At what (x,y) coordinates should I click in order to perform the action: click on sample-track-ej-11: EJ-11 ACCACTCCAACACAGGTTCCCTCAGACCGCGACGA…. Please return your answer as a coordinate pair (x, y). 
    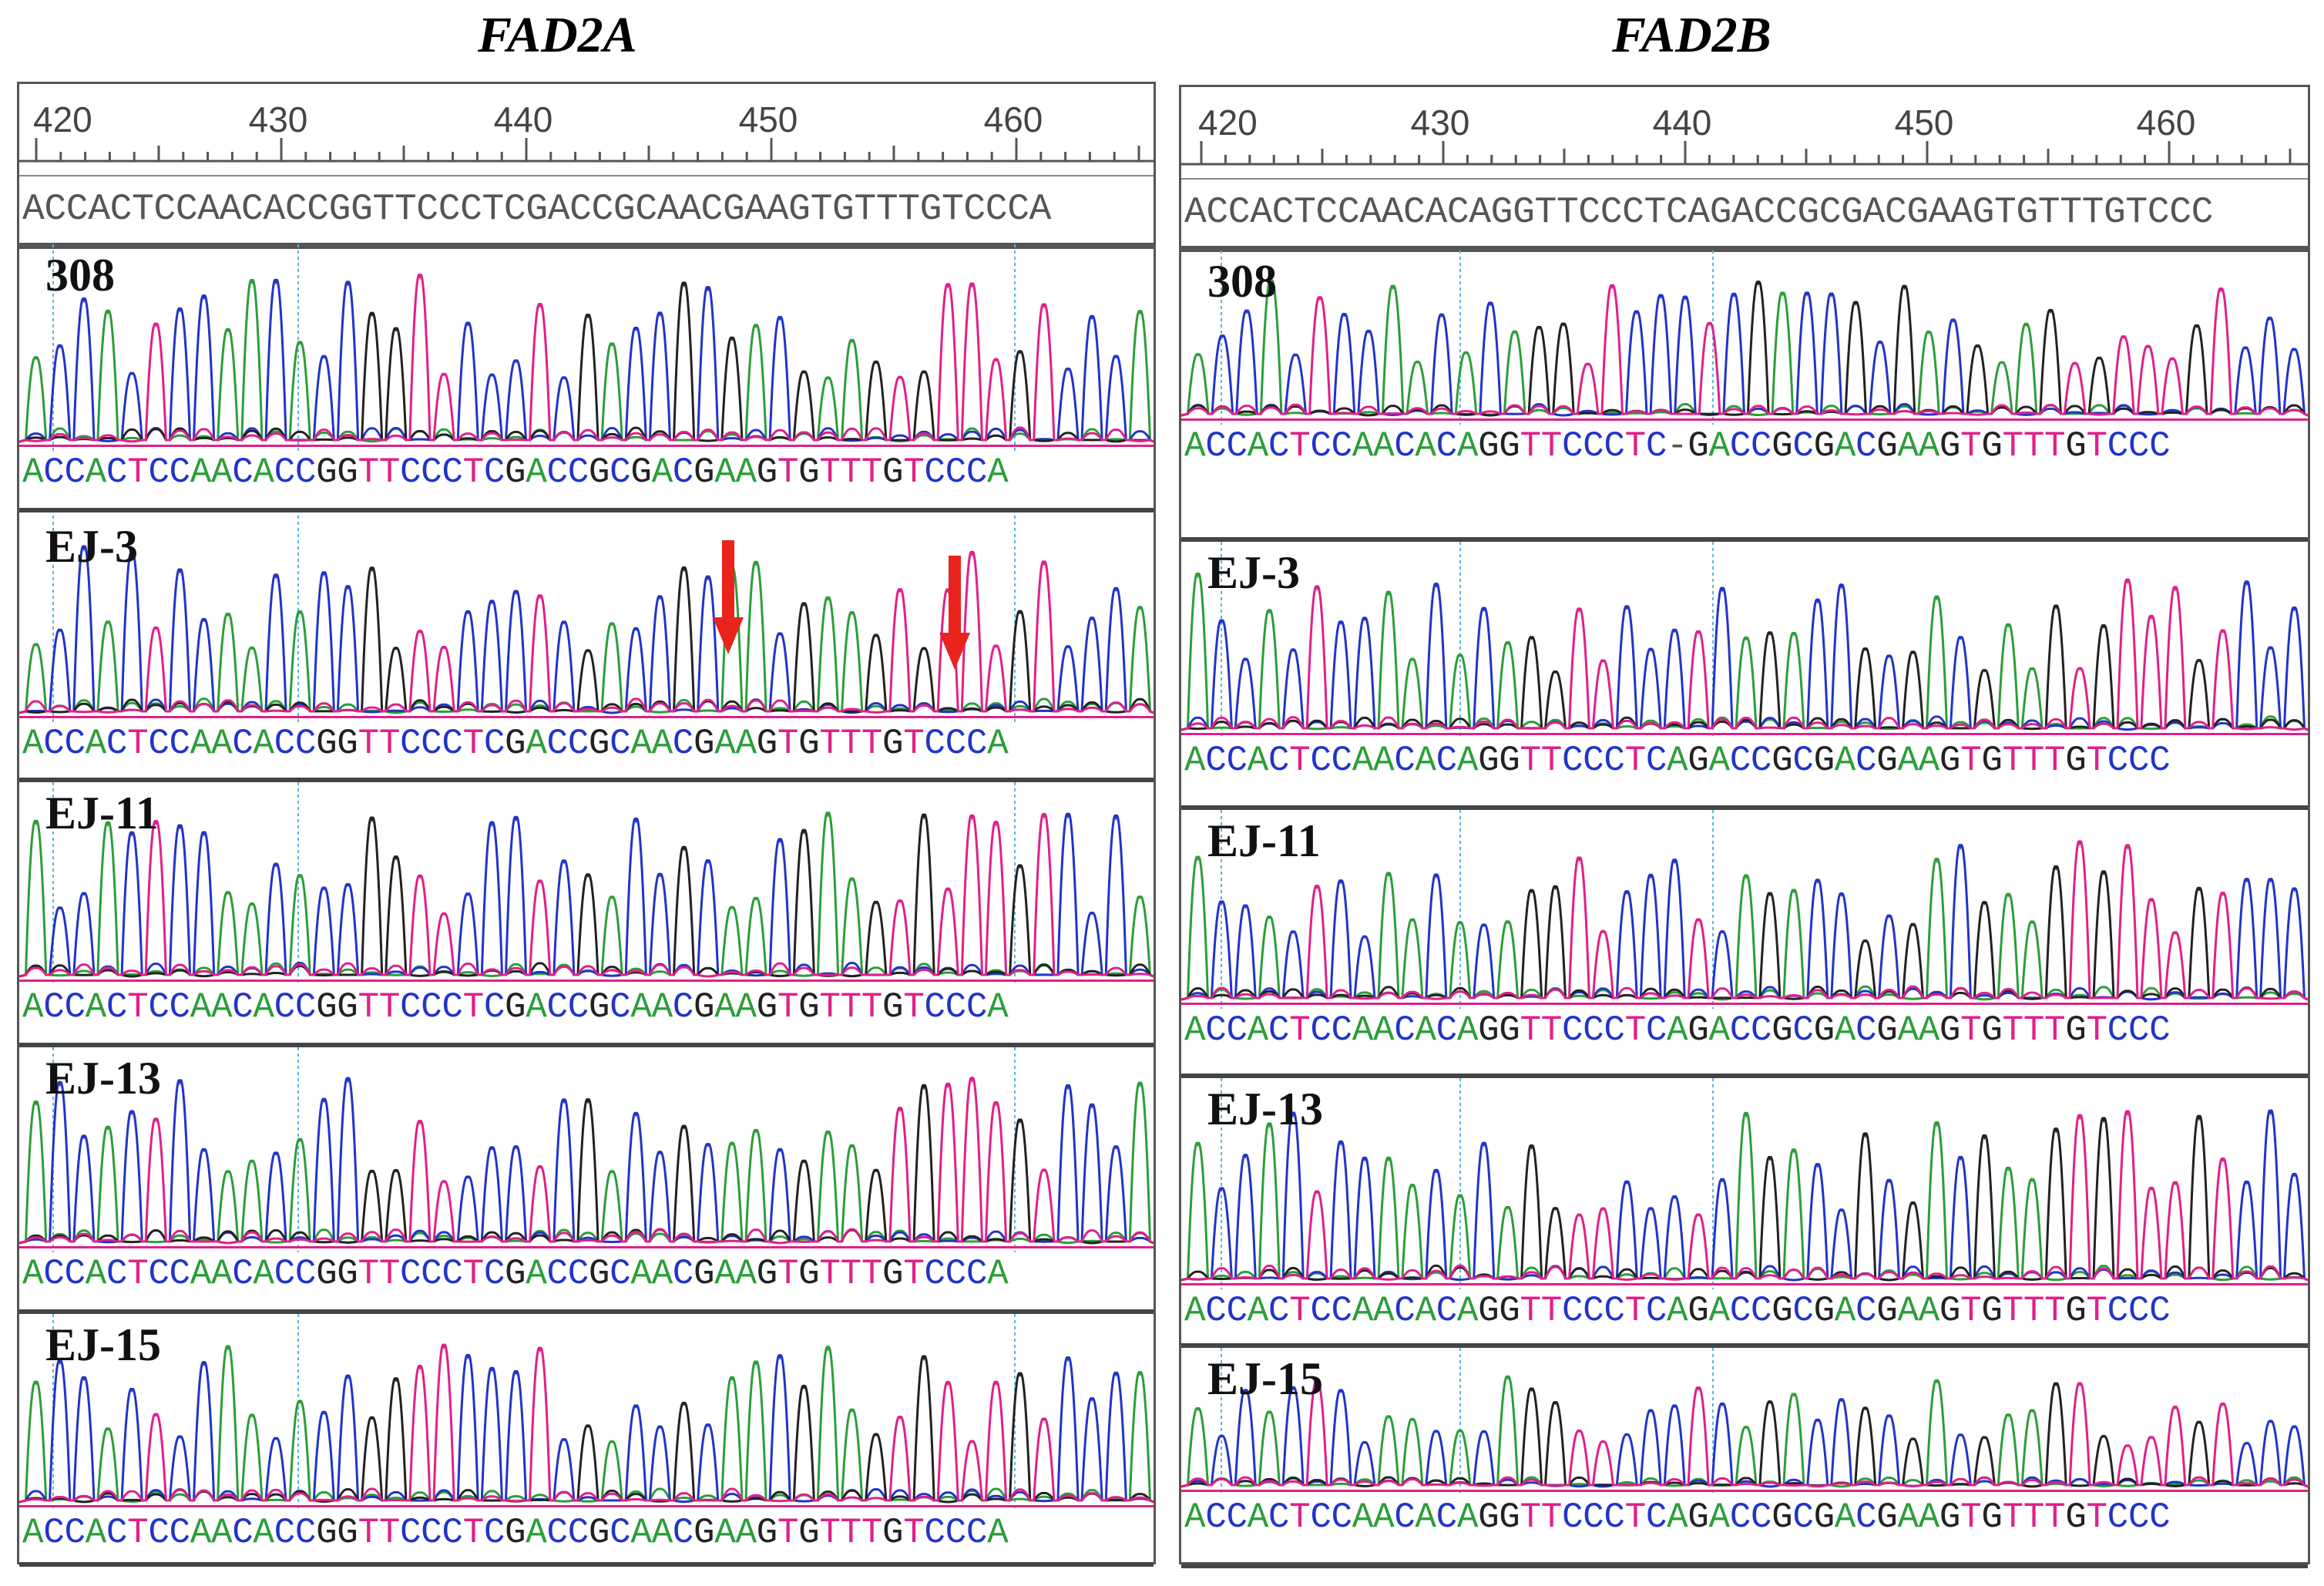
    Looking at the image, I should click on (1744, 944).